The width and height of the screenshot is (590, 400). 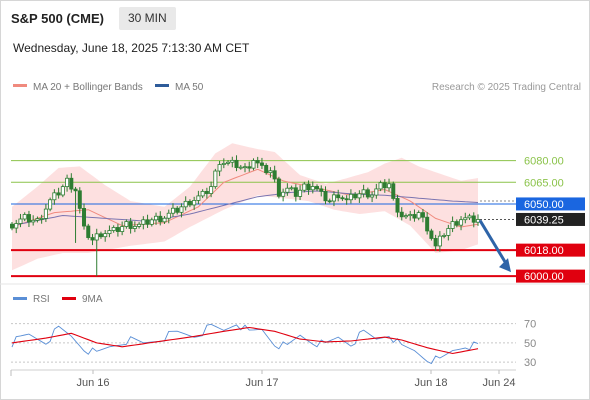 I want to click on x-tick-label: Jun 18, so click(x=430, y=383).